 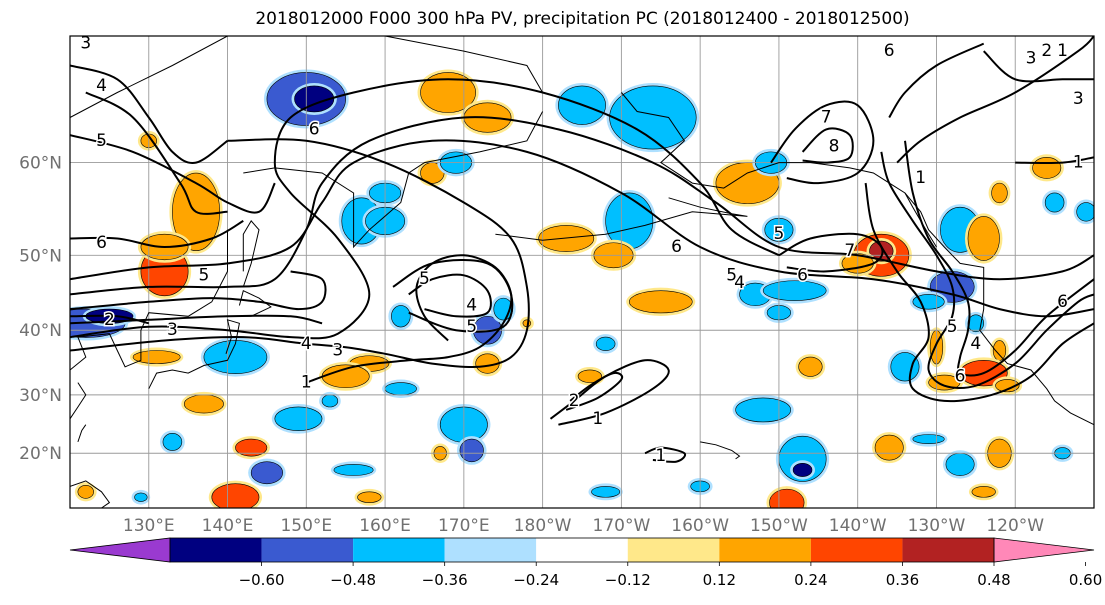 I want to click on lon-tick-label-1: 140°E, so click(x=228, y=526).